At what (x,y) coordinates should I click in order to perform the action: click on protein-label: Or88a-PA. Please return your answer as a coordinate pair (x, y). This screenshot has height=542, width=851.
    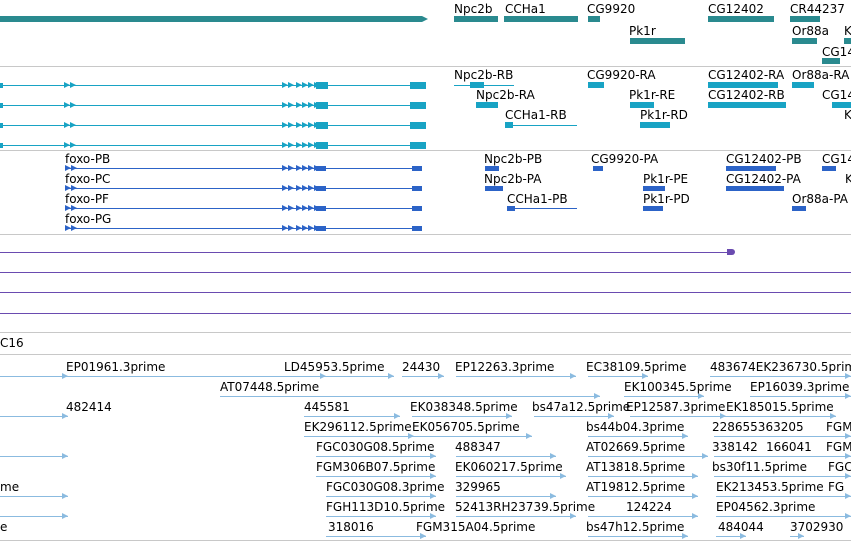
    Looking at the image, I should click on (820, 199).